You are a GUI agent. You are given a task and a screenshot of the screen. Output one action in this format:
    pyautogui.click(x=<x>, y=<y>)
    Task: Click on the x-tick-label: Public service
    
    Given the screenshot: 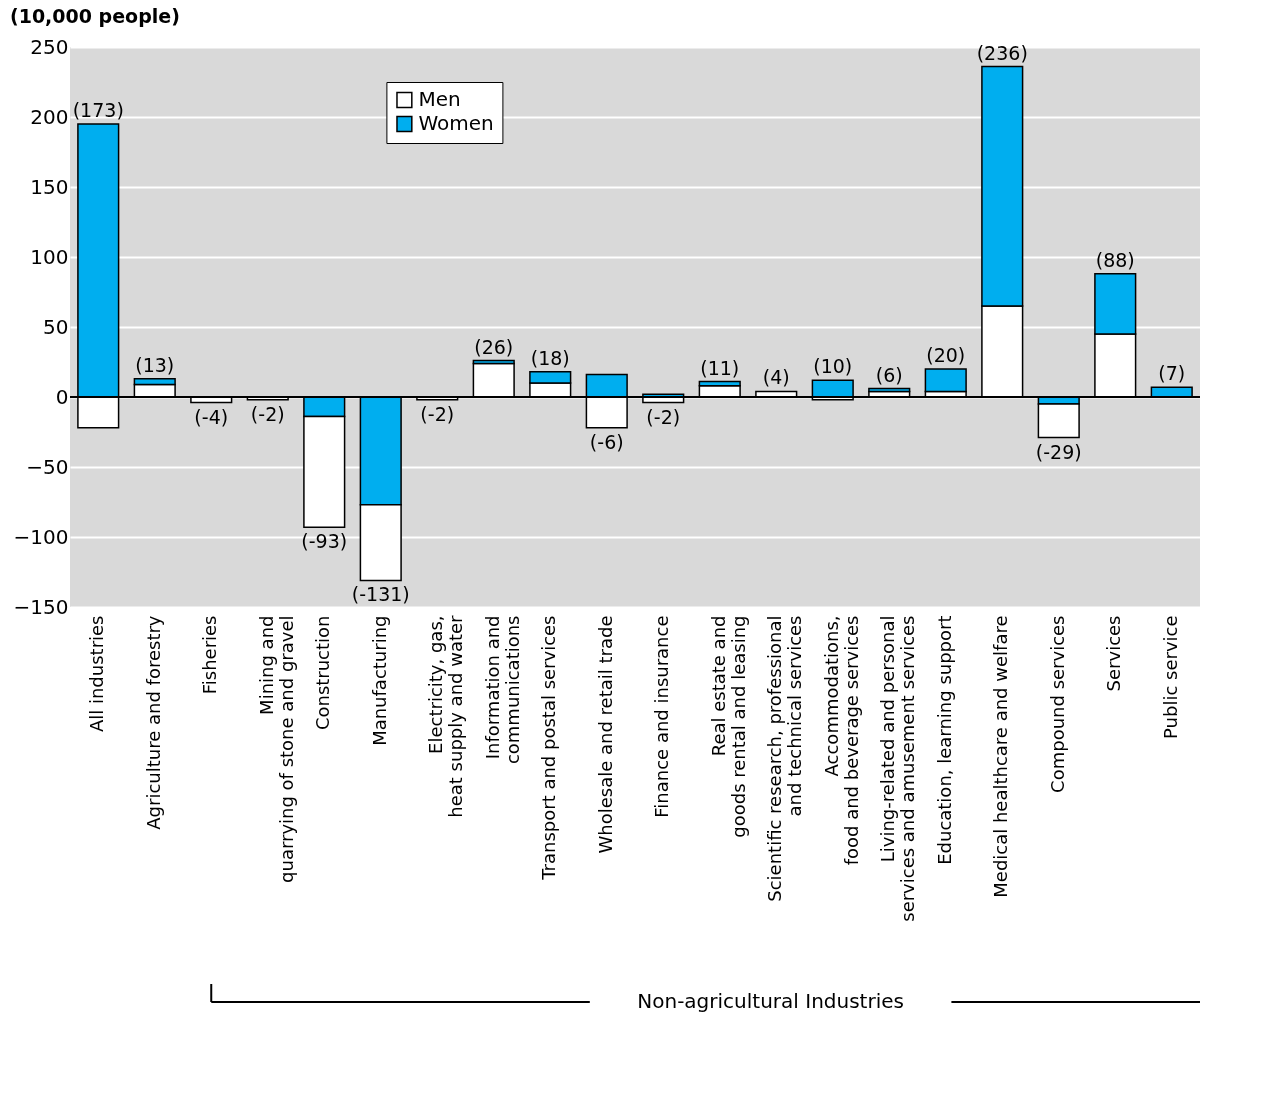 What is the action you would take?
    pyautogui.click(x=1170, y=677)
    